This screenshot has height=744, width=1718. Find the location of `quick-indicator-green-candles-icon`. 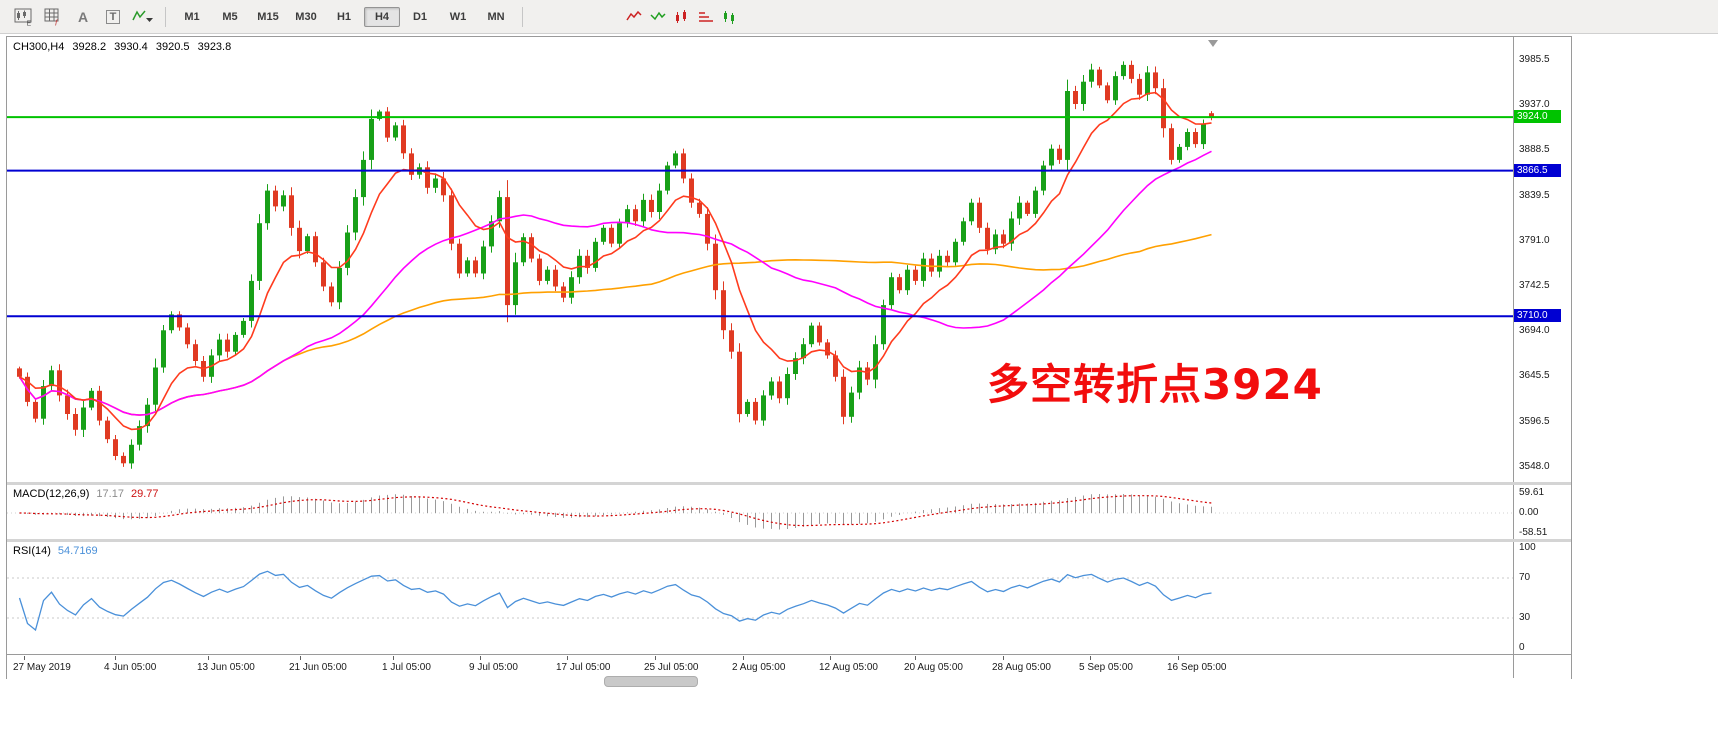

quick-indicator-green-candles-icon is located at coordinates (730, 17).